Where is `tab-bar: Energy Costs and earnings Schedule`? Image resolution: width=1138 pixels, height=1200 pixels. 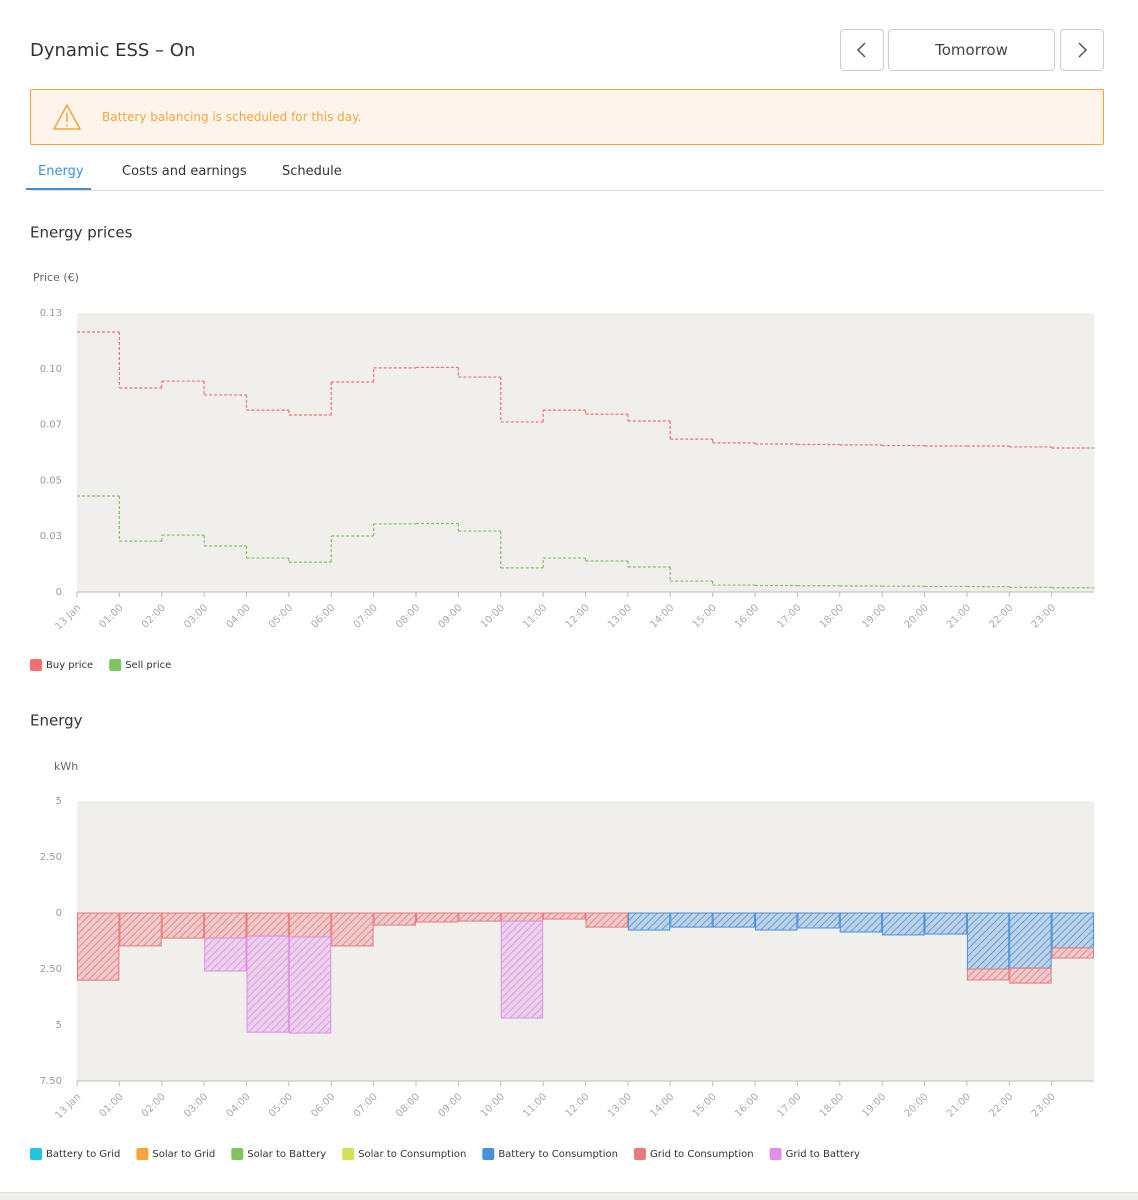 tab-bar: Energy Costs and earnings Schedule is located at coordinates (565, 173).